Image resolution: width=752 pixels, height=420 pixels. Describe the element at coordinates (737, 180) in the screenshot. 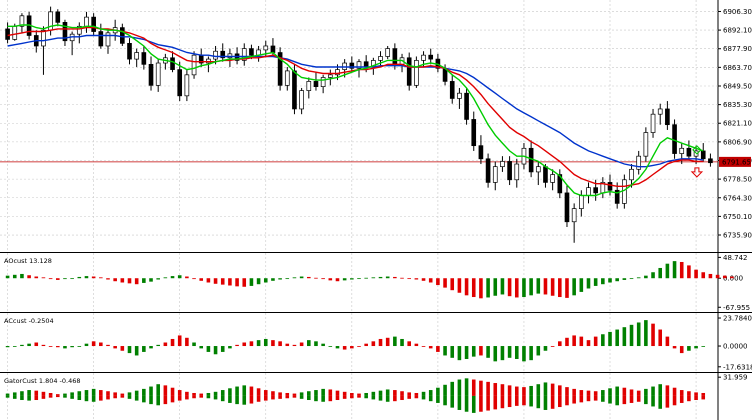

I see `y-tick-label: 6778.50` at that location.